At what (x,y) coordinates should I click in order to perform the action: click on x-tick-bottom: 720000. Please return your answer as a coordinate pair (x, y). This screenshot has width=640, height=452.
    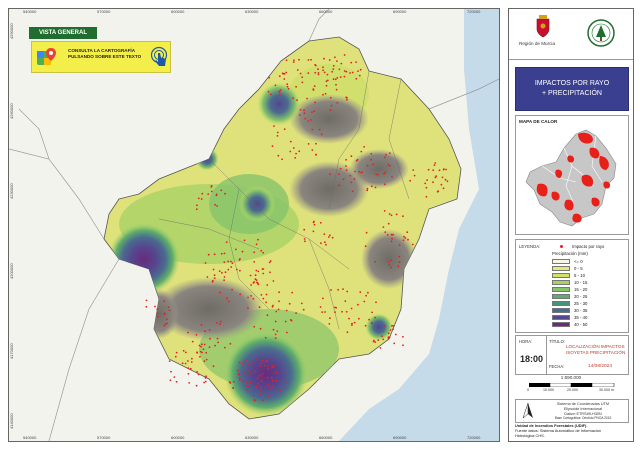
    Looking at the image, I should click on (474, 437).